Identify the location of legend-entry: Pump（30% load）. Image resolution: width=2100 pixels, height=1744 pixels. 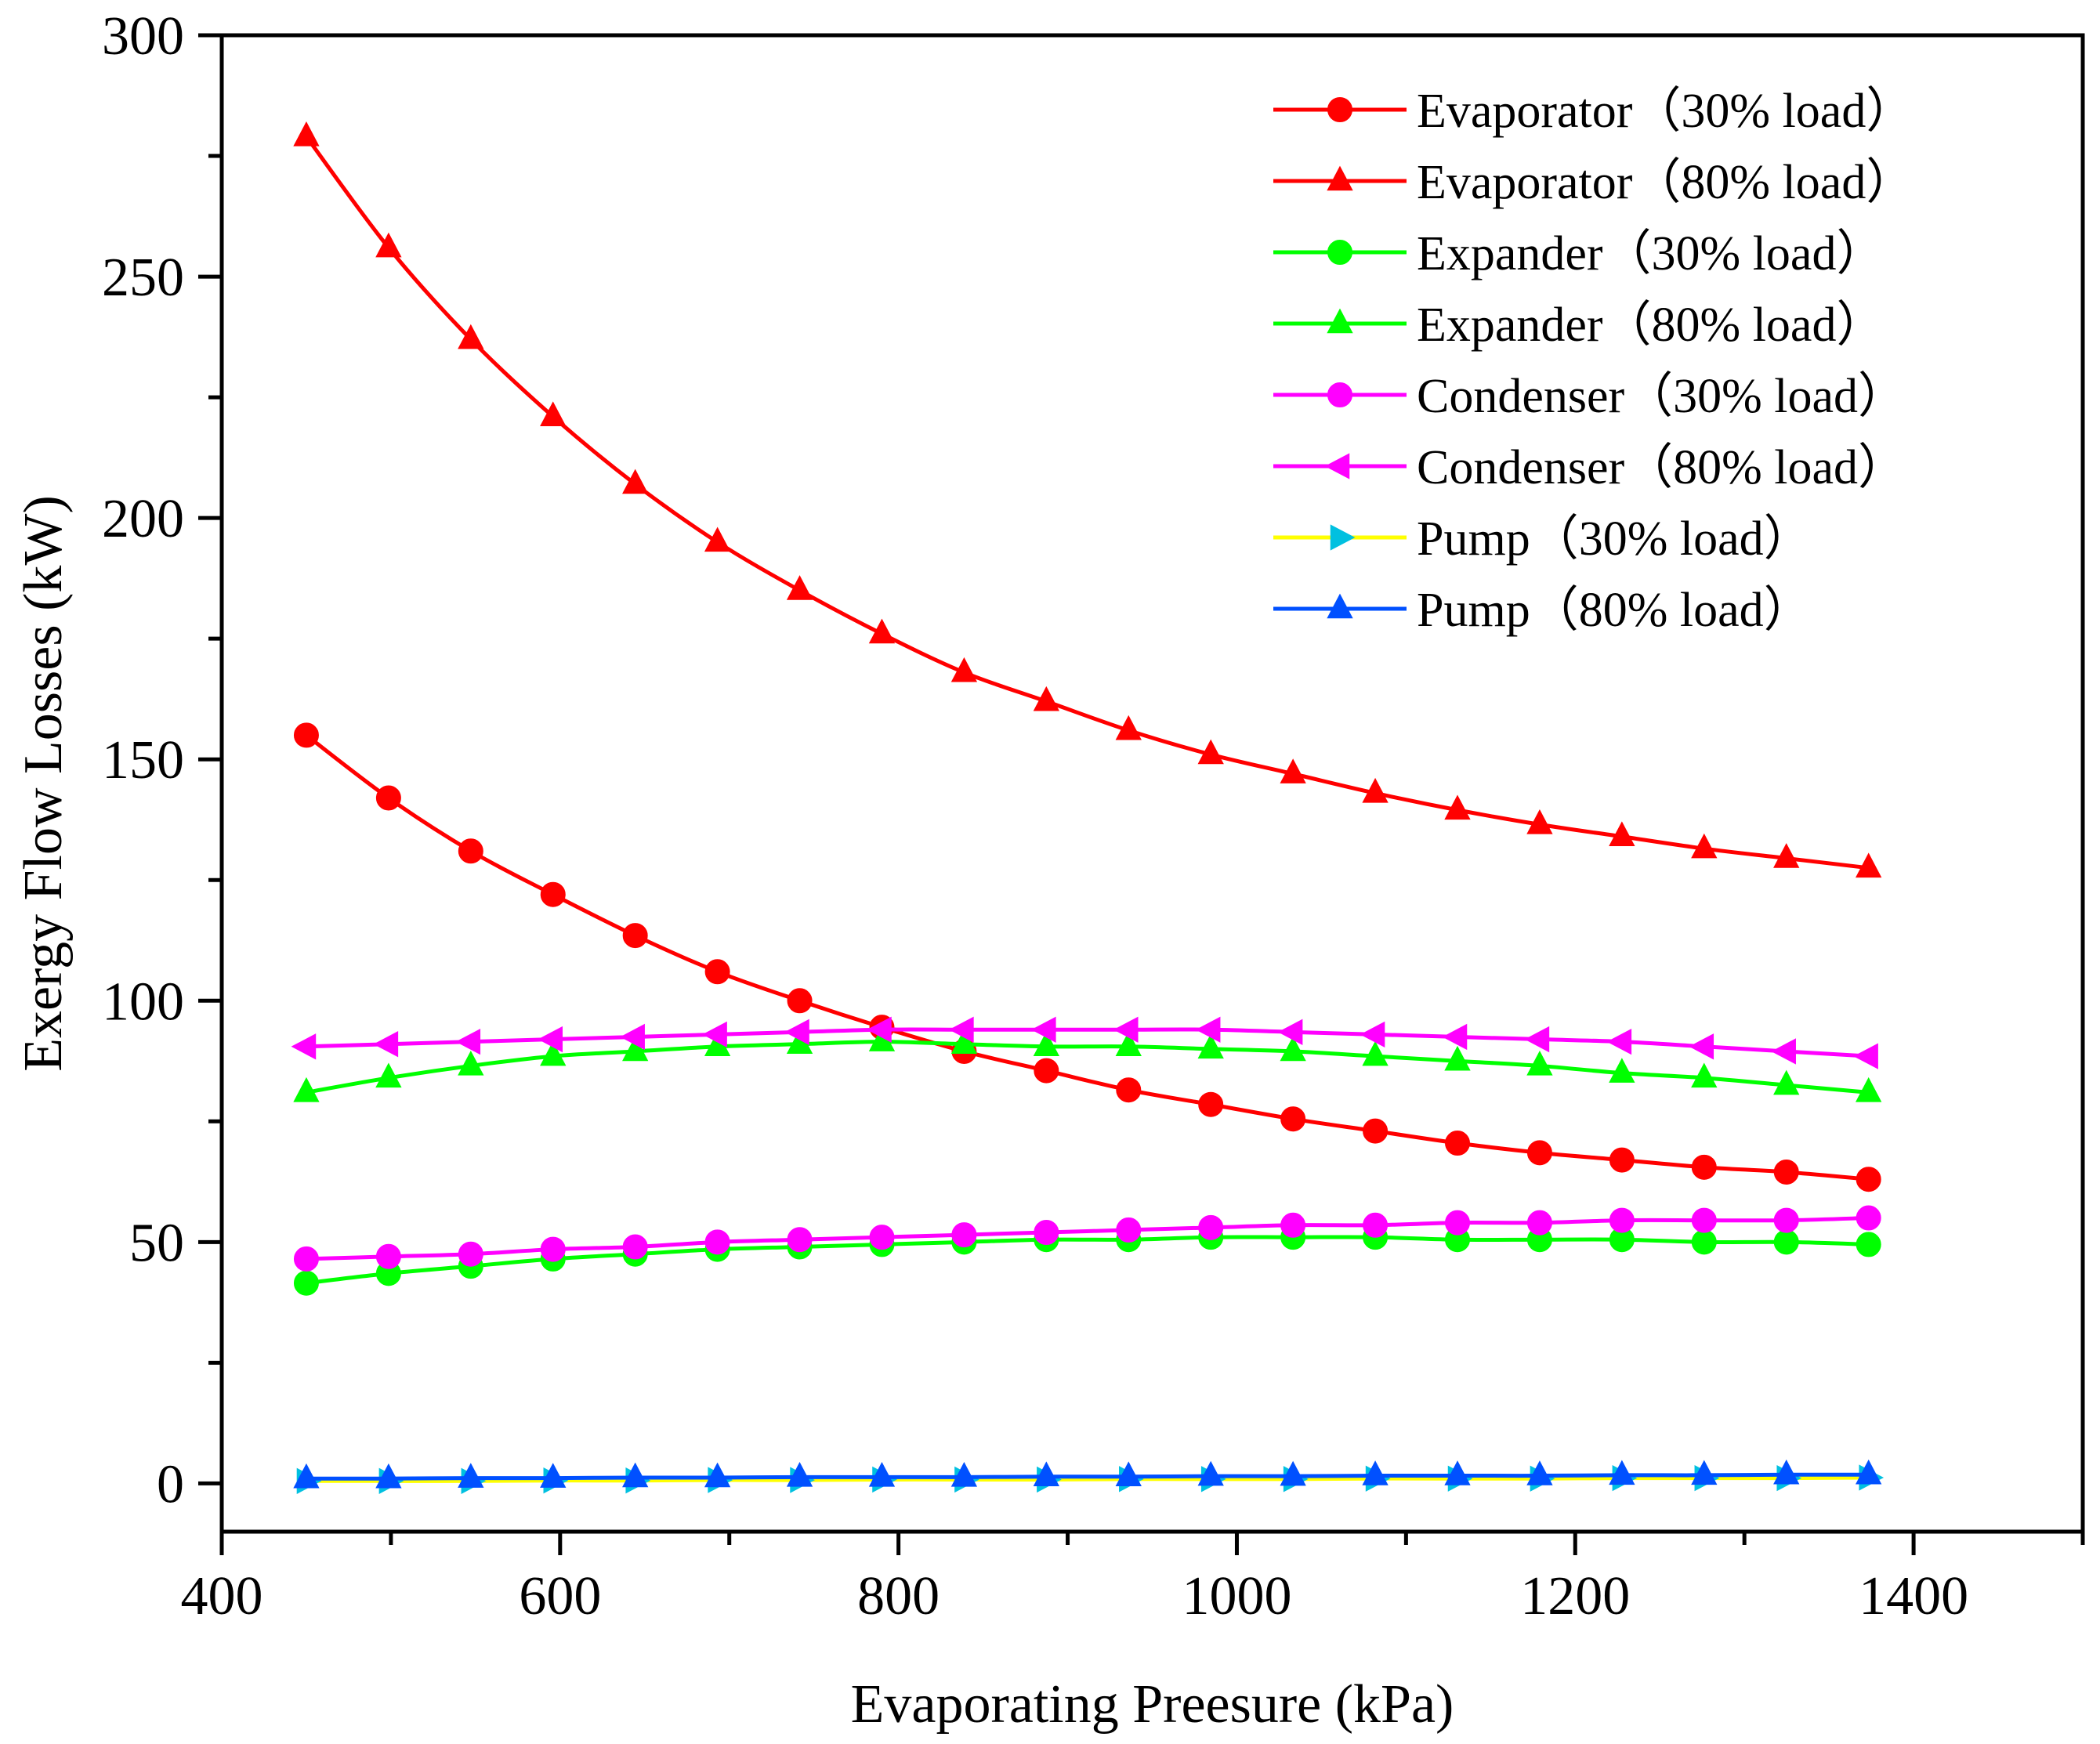
(1542, 539).